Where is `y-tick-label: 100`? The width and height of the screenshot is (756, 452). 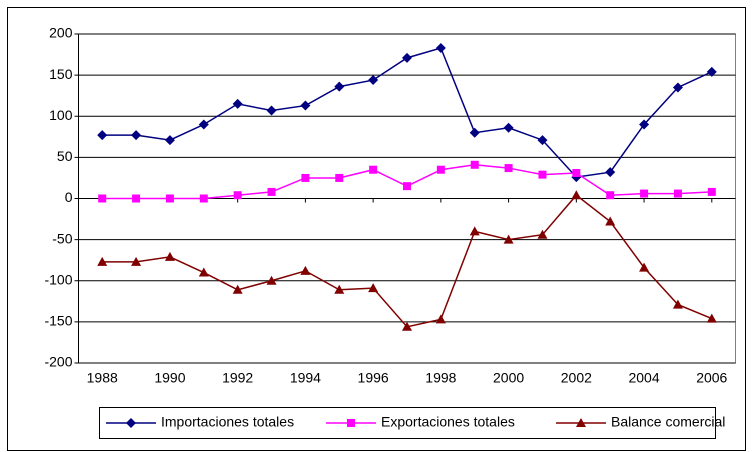 y-tick-label: 100 is located at coordinates (61, 115).